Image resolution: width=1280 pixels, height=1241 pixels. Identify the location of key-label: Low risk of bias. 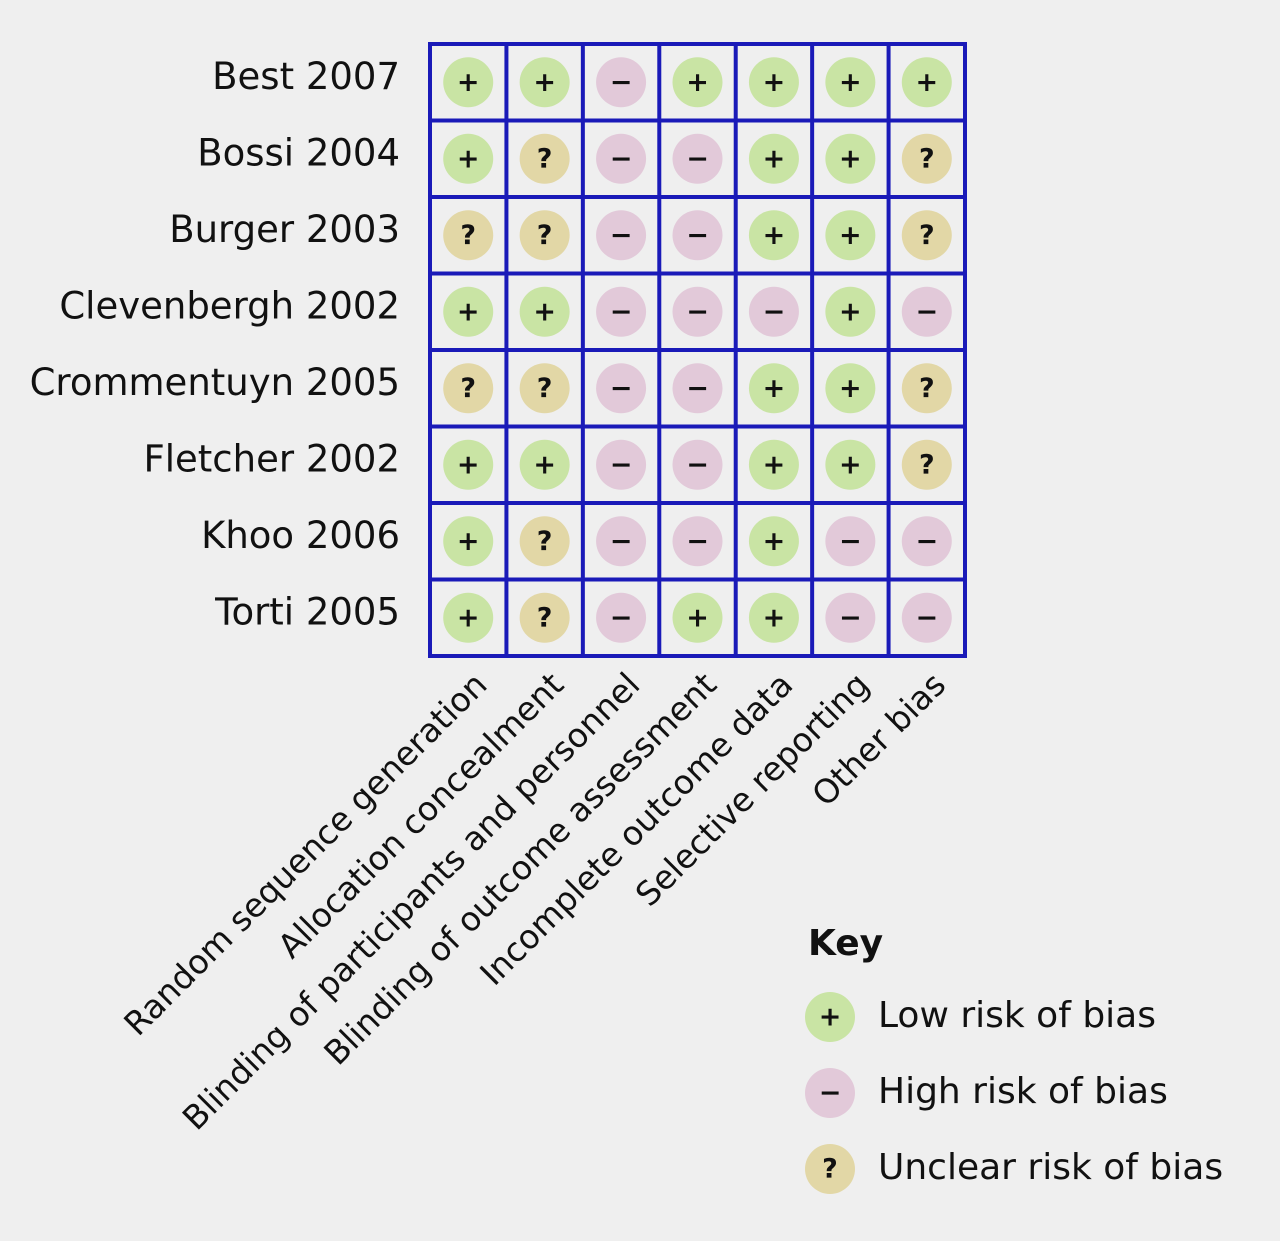
(1017, 1015).